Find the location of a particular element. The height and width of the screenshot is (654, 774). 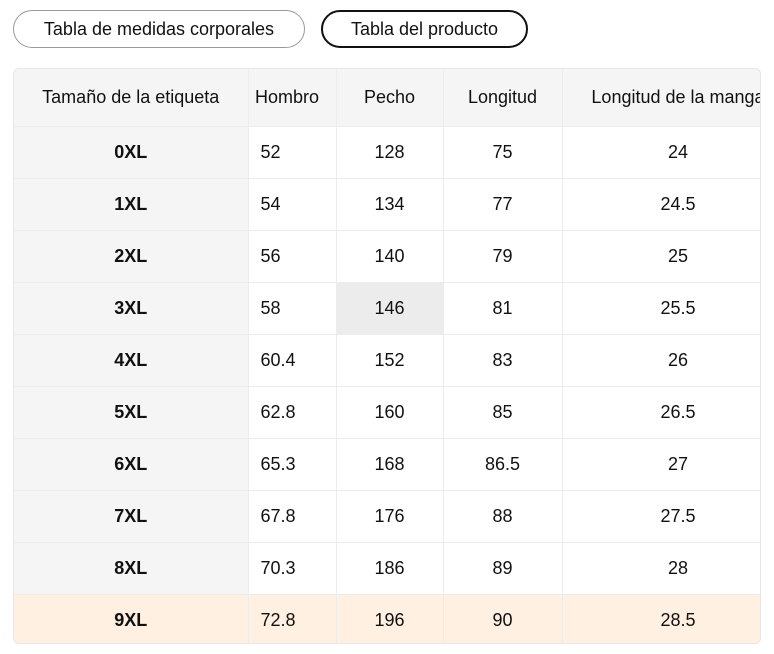

shoulder-cell: 52 is located at coordinates (292, 152).